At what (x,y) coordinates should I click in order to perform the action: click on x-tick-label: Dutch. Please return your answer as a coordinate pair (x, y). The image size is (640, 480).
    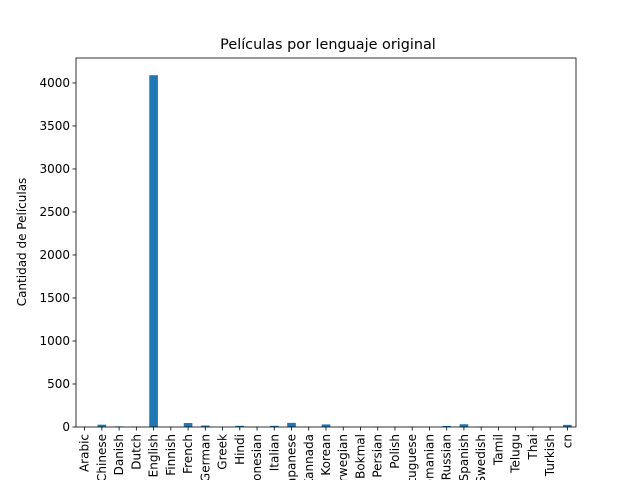
    Looking at the image, I should click on (136, 452).